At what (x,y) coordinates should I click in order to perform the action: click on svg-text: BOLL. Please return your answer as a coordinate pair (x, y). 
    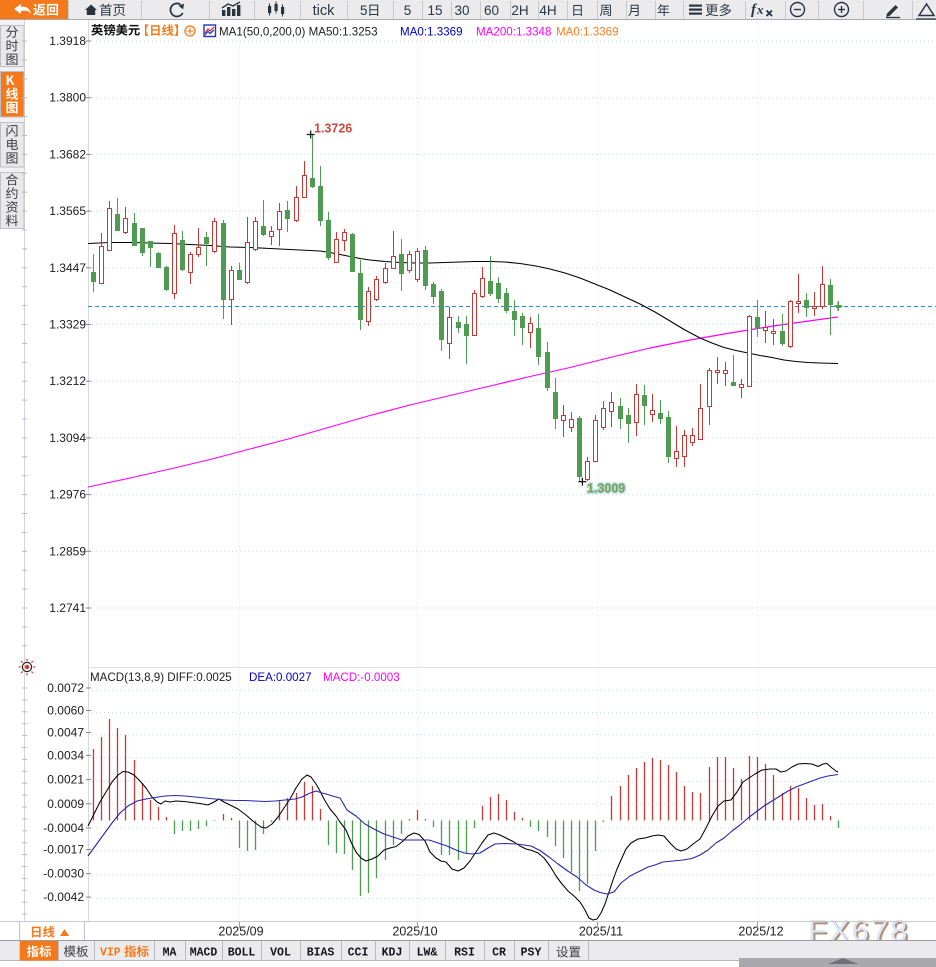
    Looking at the image, I should click on (242, 953).